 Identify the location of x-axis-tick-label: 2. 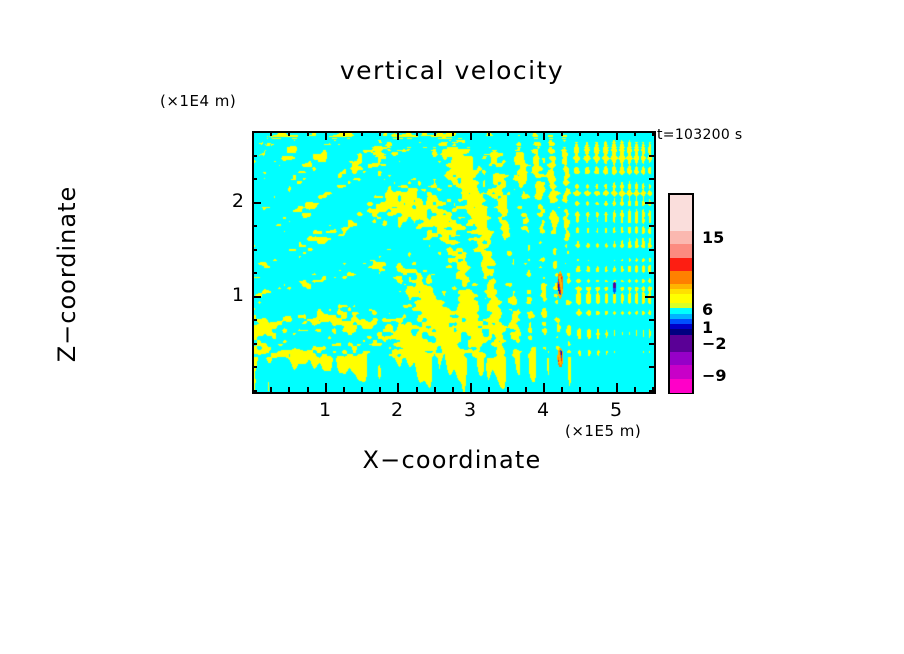
(397, 410).